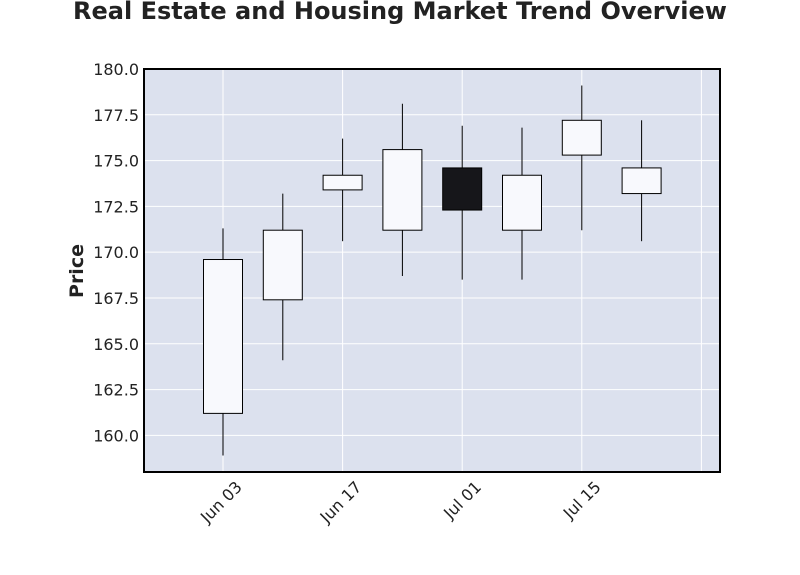 This screenshot has width=800, height=575. I want to click on y-tick-label: 162.5, so click(116, 390).